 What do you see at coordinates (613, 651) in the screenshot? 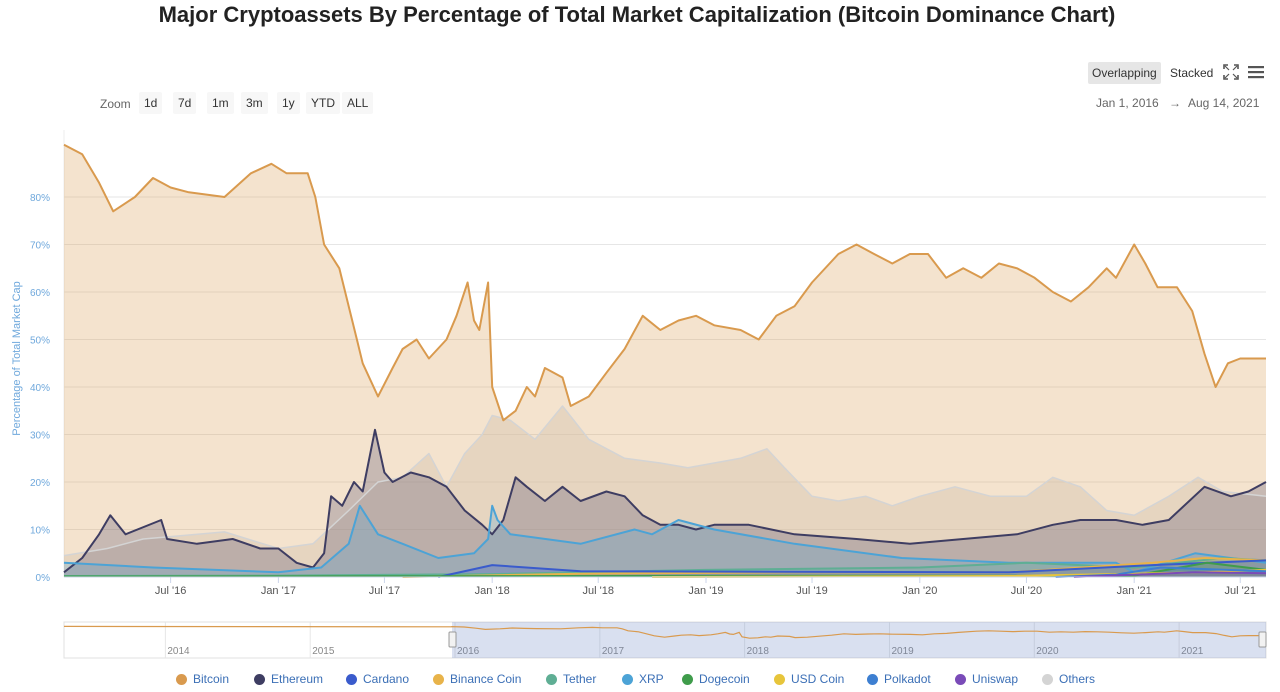
I see `navigator-year-label: 2017` at bounding box center [613, 651].